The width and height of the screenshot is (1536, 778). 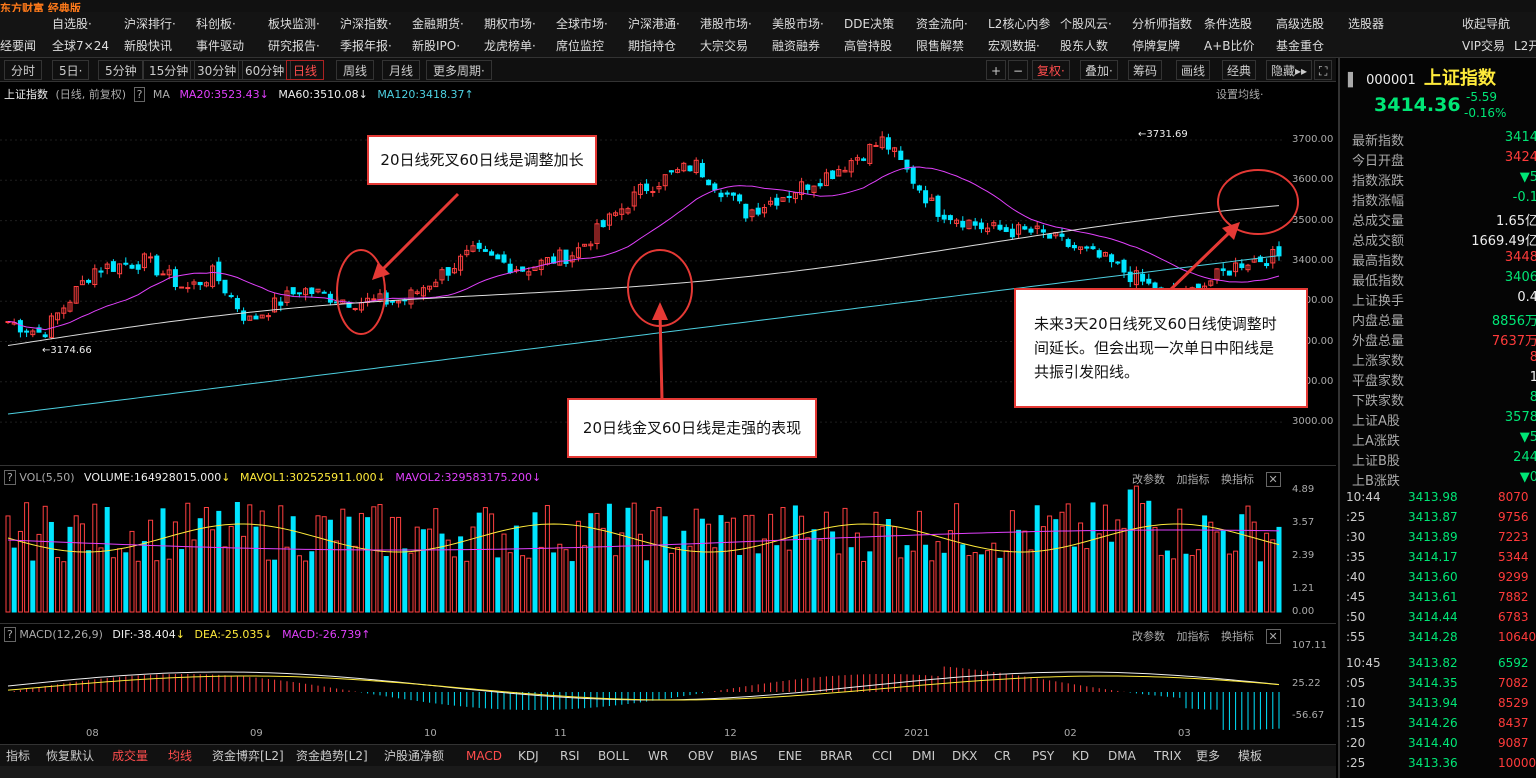 I want to click on indicator-tab-21: KD, so click(x=1081, y=756).